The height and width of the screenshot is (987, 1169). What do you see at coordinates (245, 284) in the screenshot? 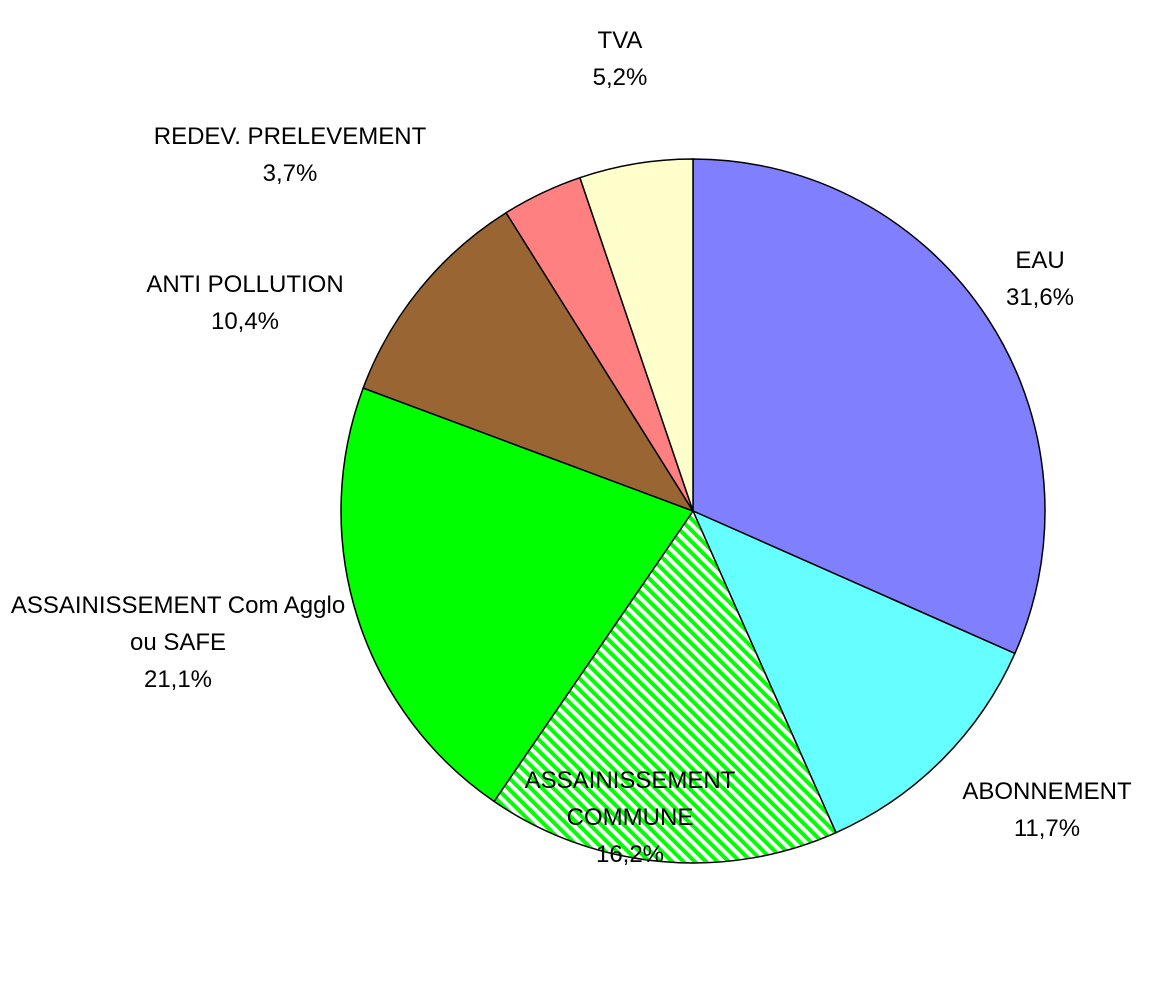
I see `category-label: ANTI POLLUTION` at bounding box center [245, 284].